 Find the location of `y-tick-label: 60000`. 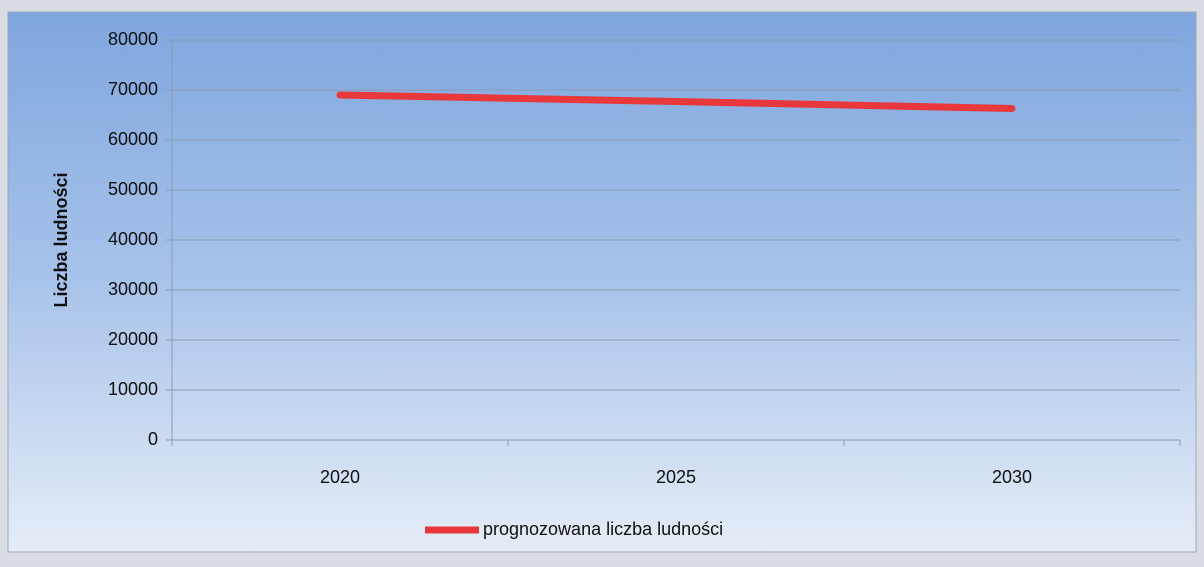

y-tick-label: 60000 is located at coordinates (133, 139).